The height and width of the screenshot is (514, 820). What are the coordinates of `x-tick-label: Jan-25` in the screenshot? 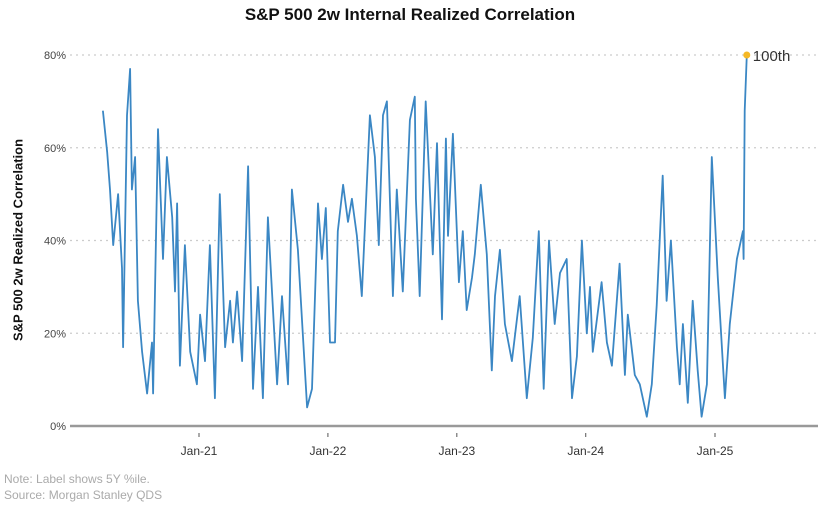 It's located at (715, 451).